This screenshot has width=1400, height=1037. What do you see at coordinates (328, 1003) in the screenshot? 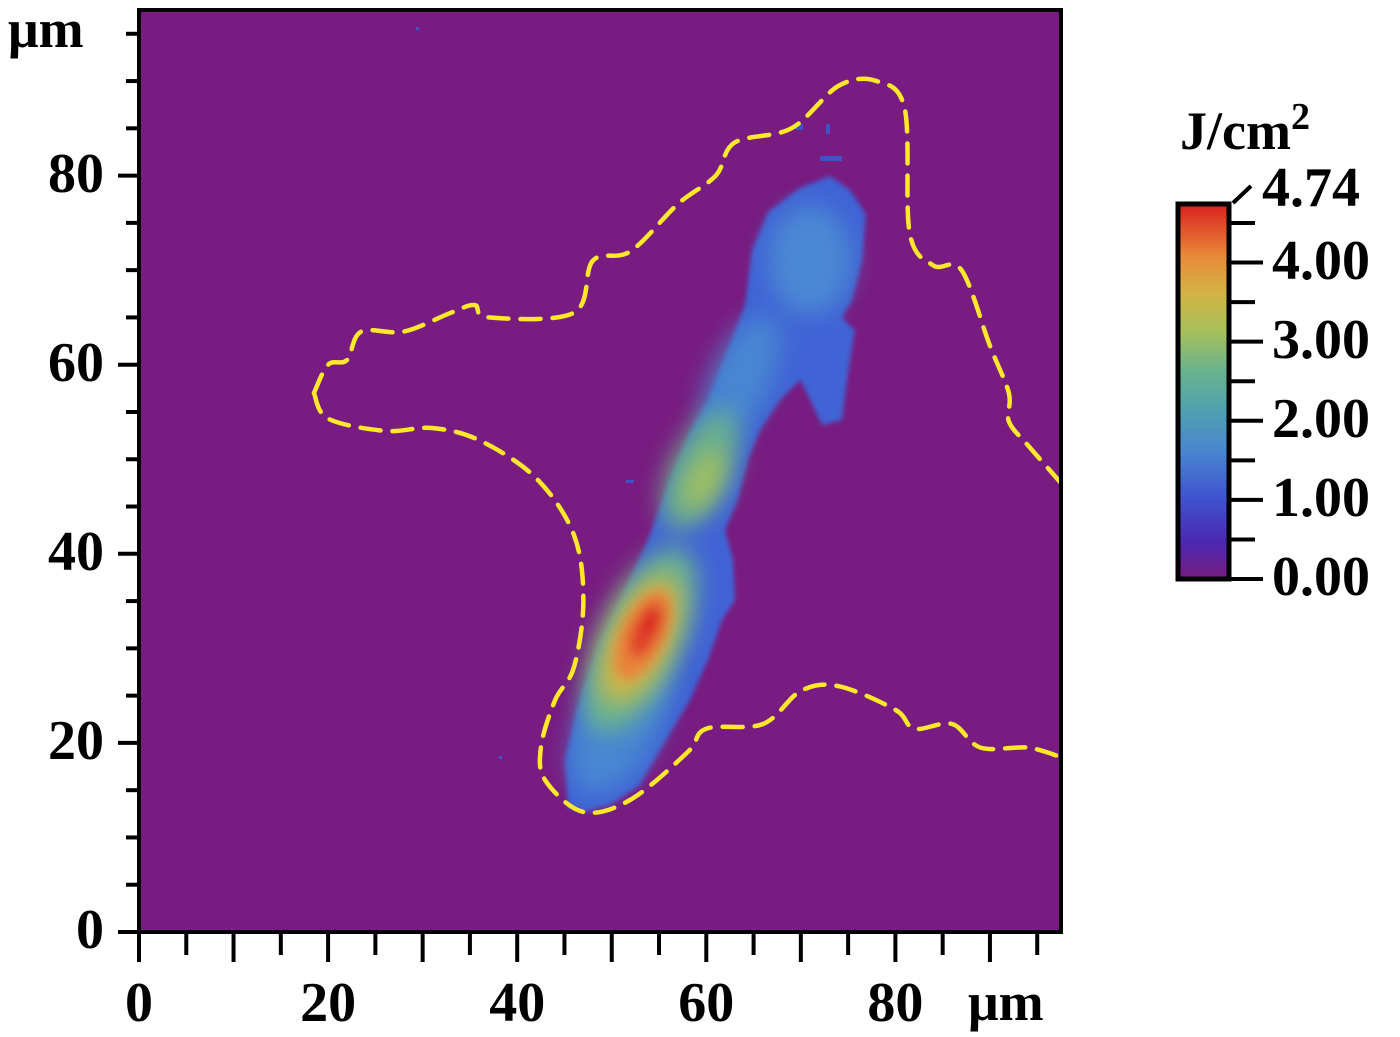
I see `x-tick-label: 20` at bounding box center [328, 1003].